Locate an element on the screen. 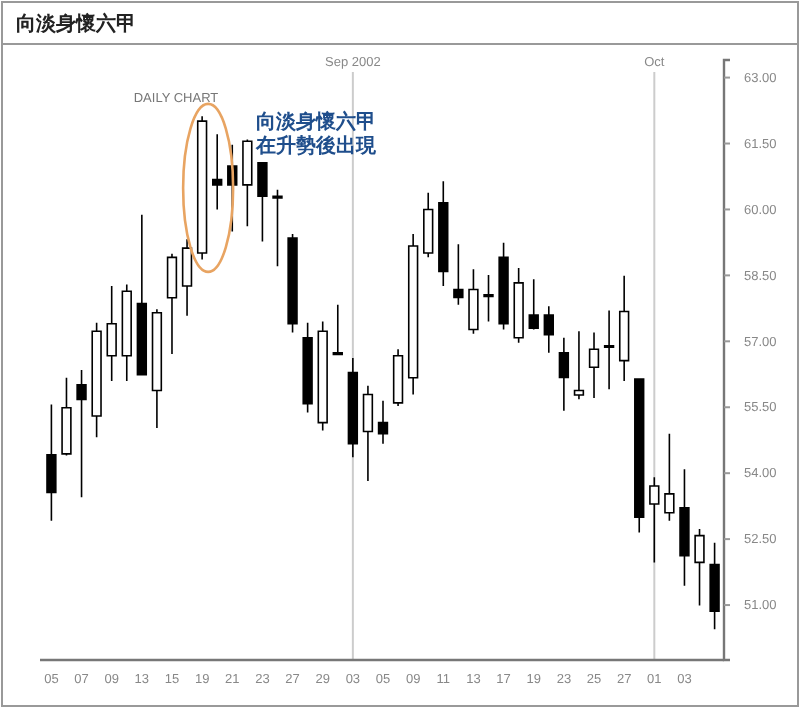 This screenshot has width=800, height=708. annotation: 向淡身懷六甲 is located at coordinates (316, 122).